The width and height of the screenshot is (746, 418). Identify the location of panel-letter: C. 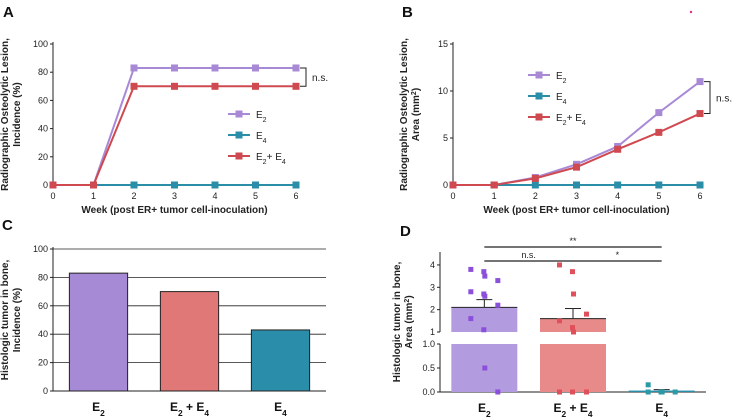
(7, 225).